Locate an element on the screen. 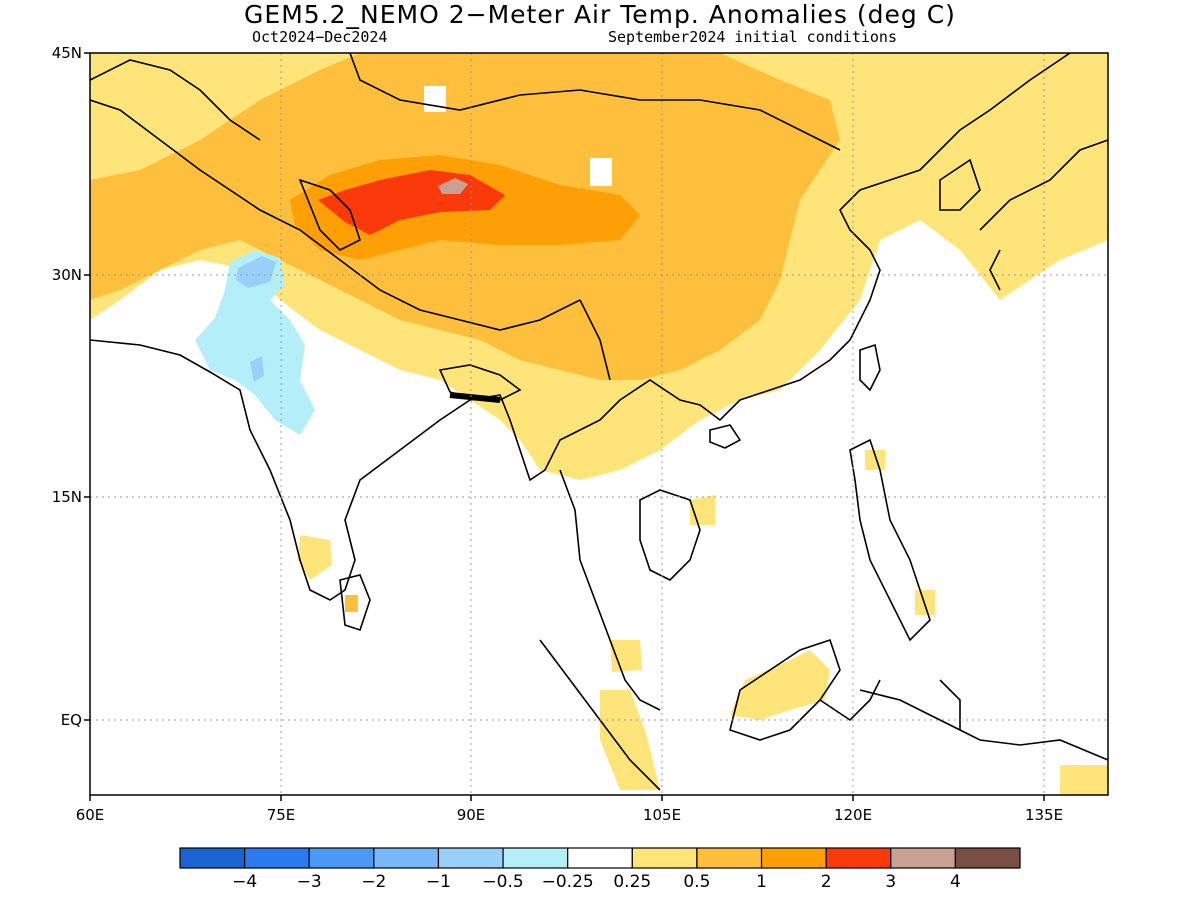 Image resolution: width=1200 pixels, height=900 pixels. lon-label: 120E is located at coordinates (853, 815).